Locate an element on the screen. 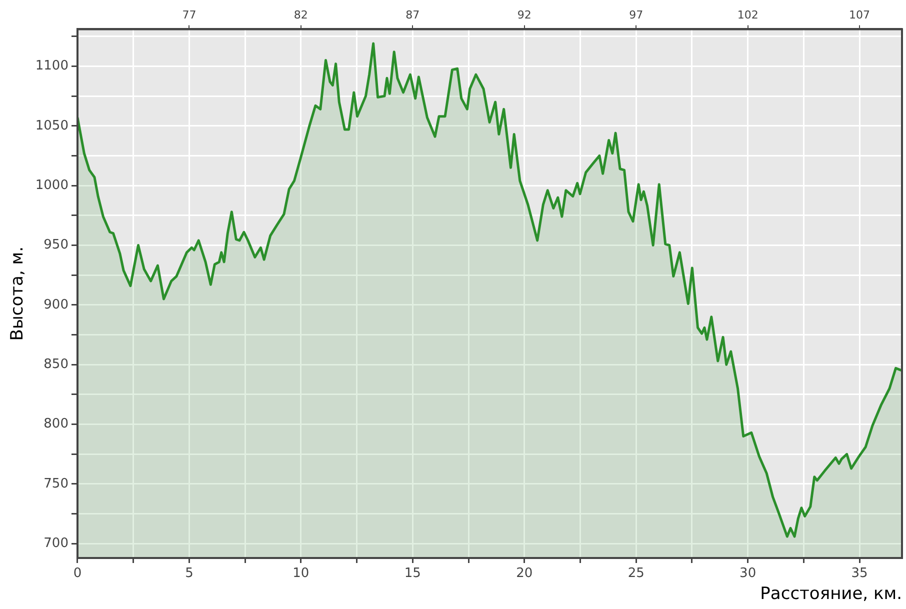 This screenshot has height=609, width=906. y-tick-label: 800 is located at coordinates (56, 424).